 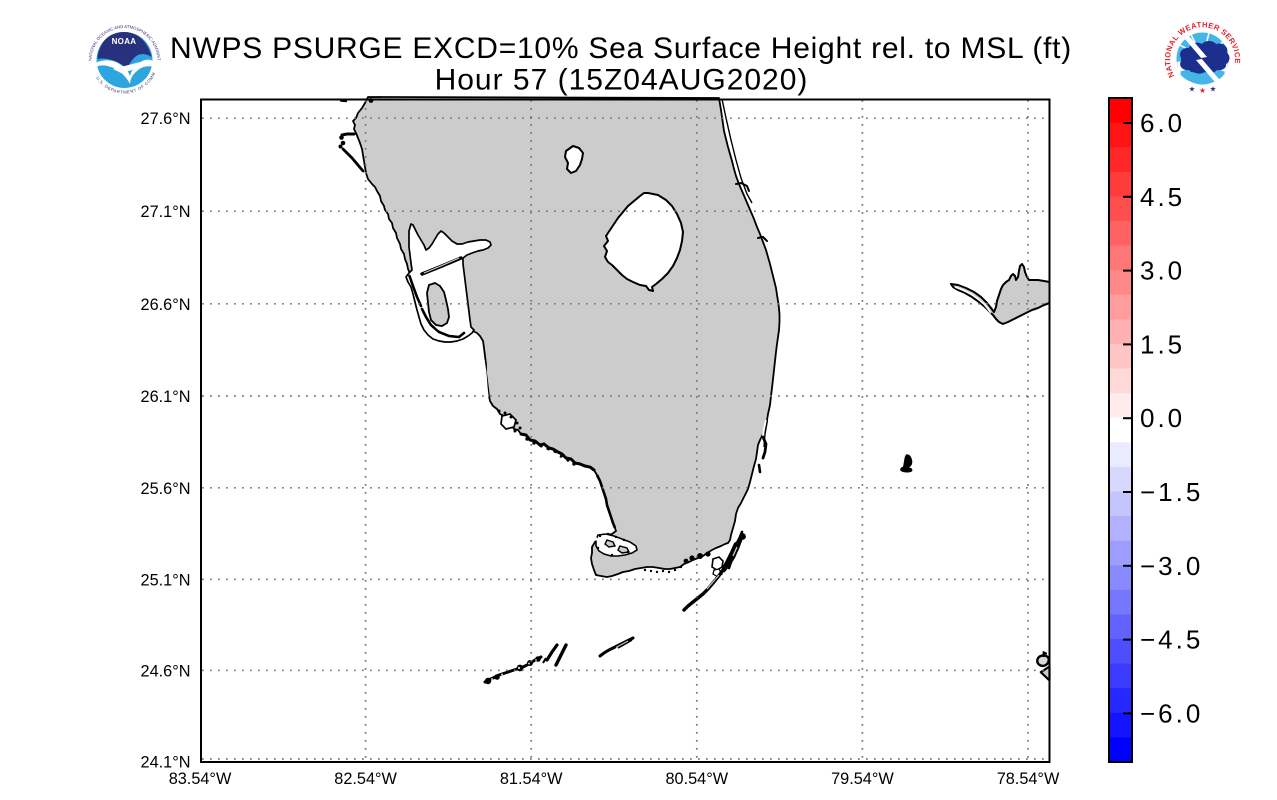 What do you see at coordinates (1028, 779) in the screenshot?
I see `svg-text: 78.54°W` at bounding box center [1028, 779].